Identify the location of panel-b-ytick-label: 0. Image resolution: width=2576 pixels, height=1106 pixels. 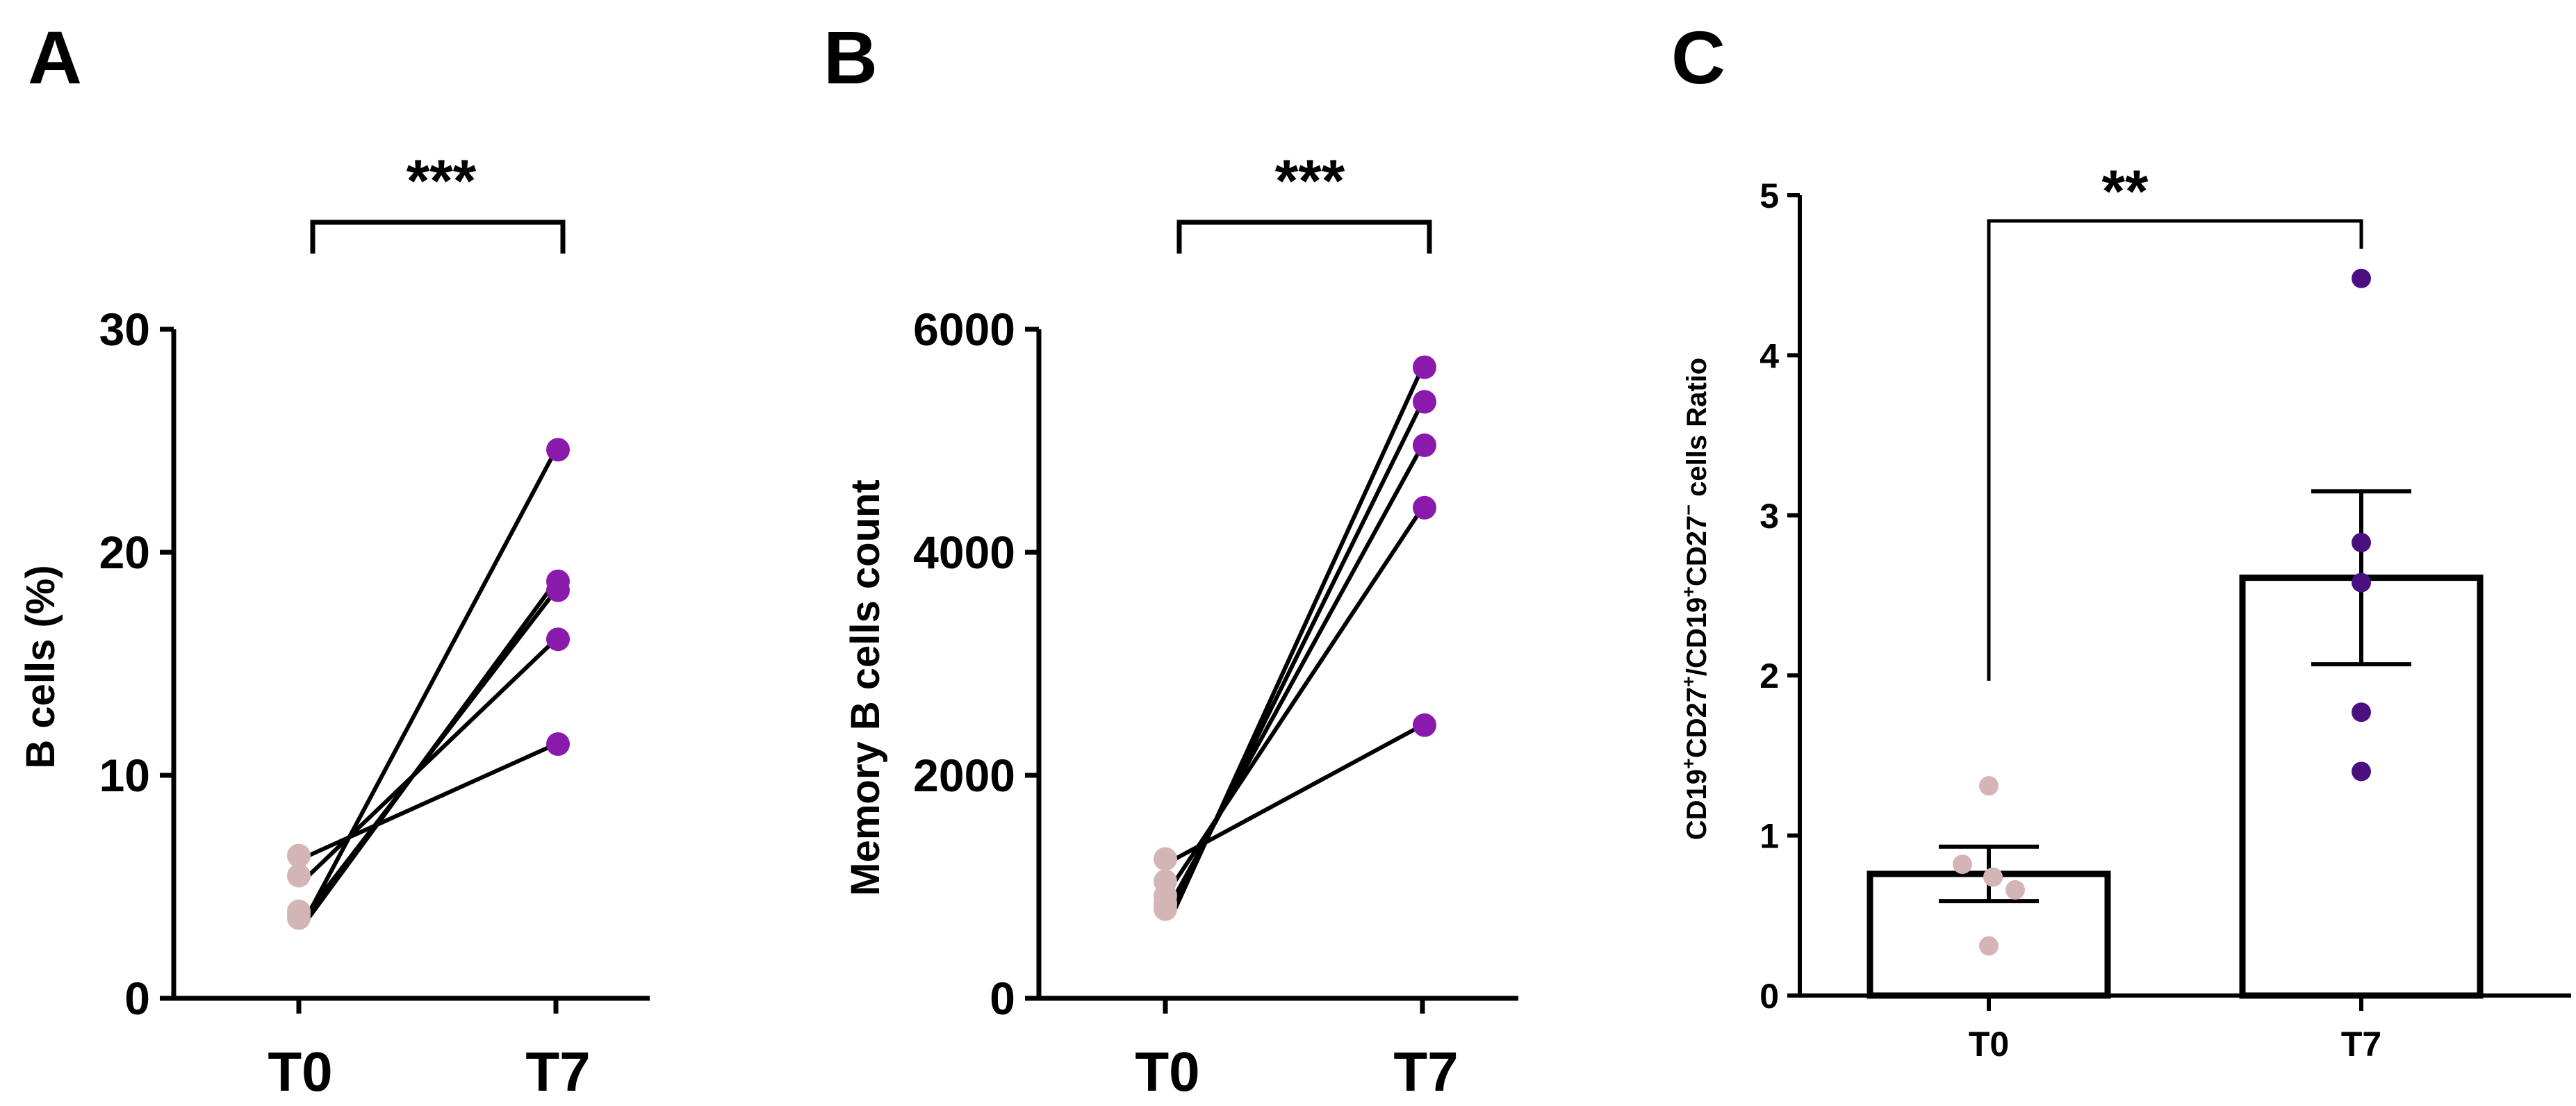
(1002, 998).